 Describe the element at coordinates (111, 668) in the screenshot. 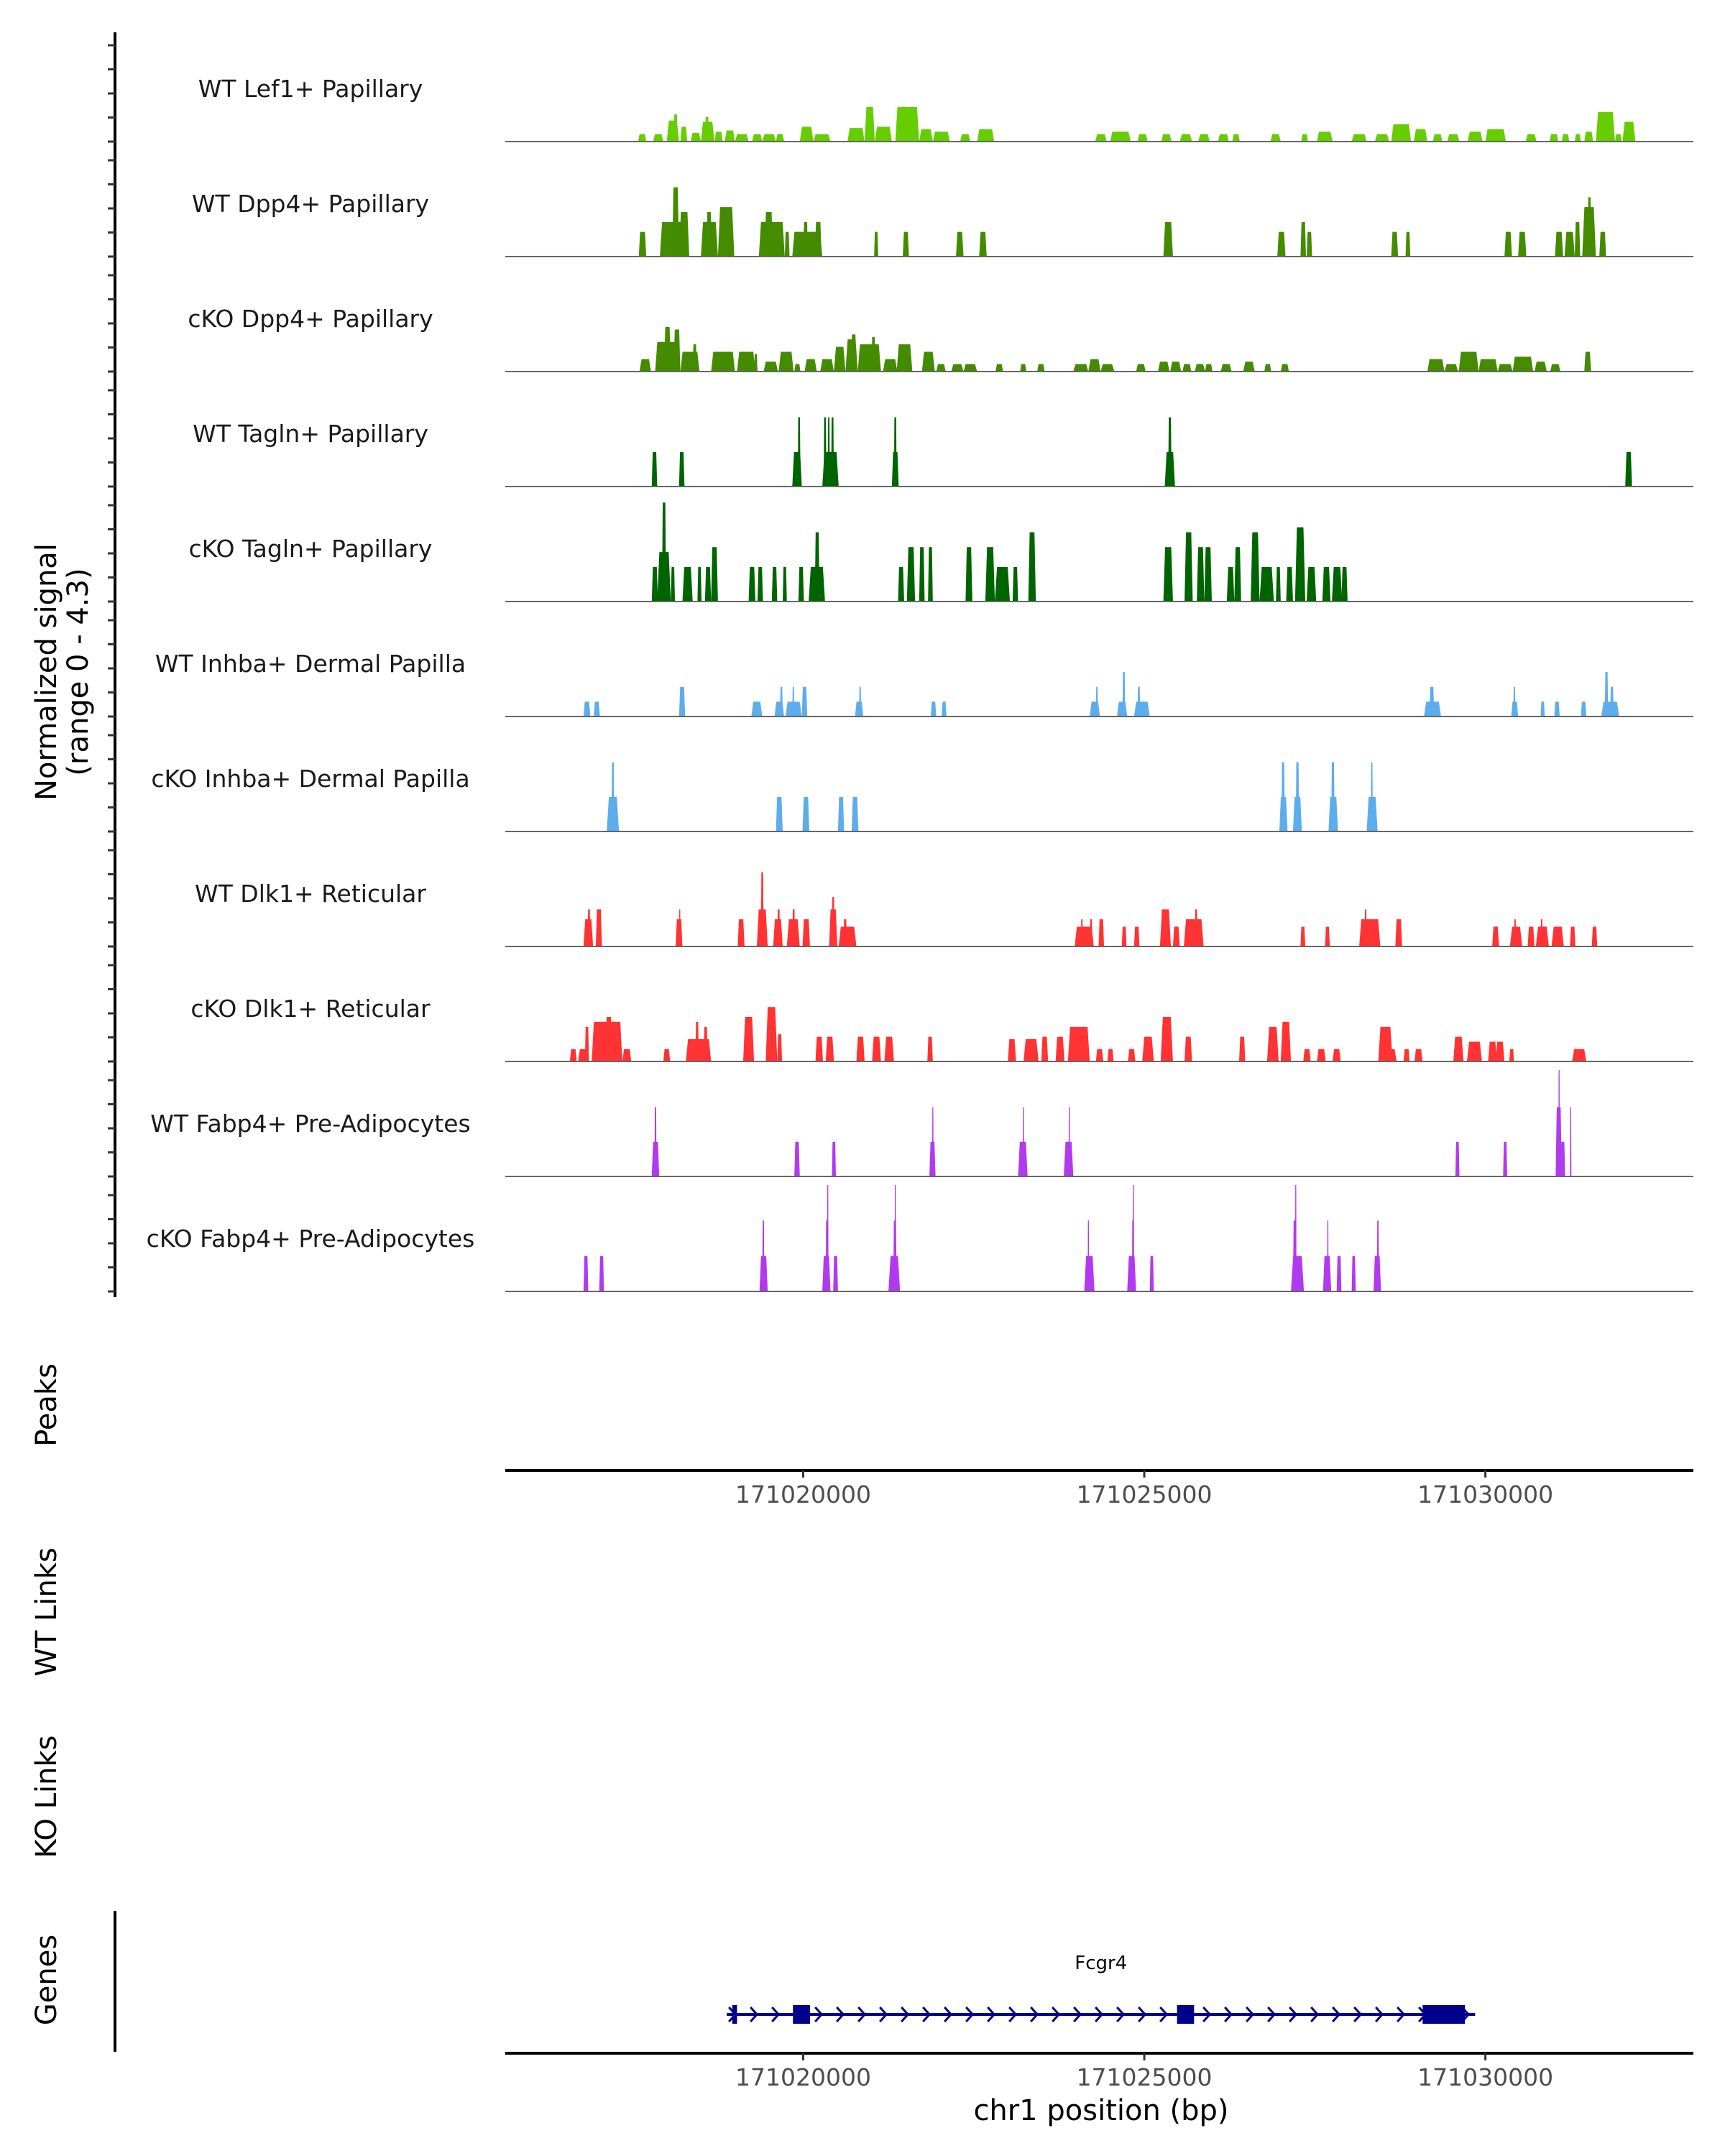

I see `signal-y-axis-ticks` at that location.